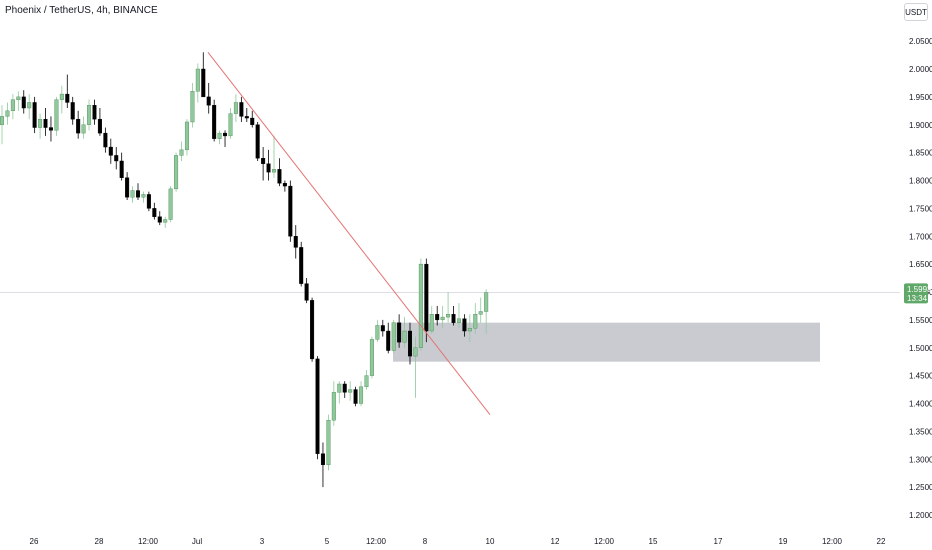  What do you see at coordinates (920, 487) in the screenshot?
I see `y-tick-label: 1.2500` at bounding box center [920, 487].